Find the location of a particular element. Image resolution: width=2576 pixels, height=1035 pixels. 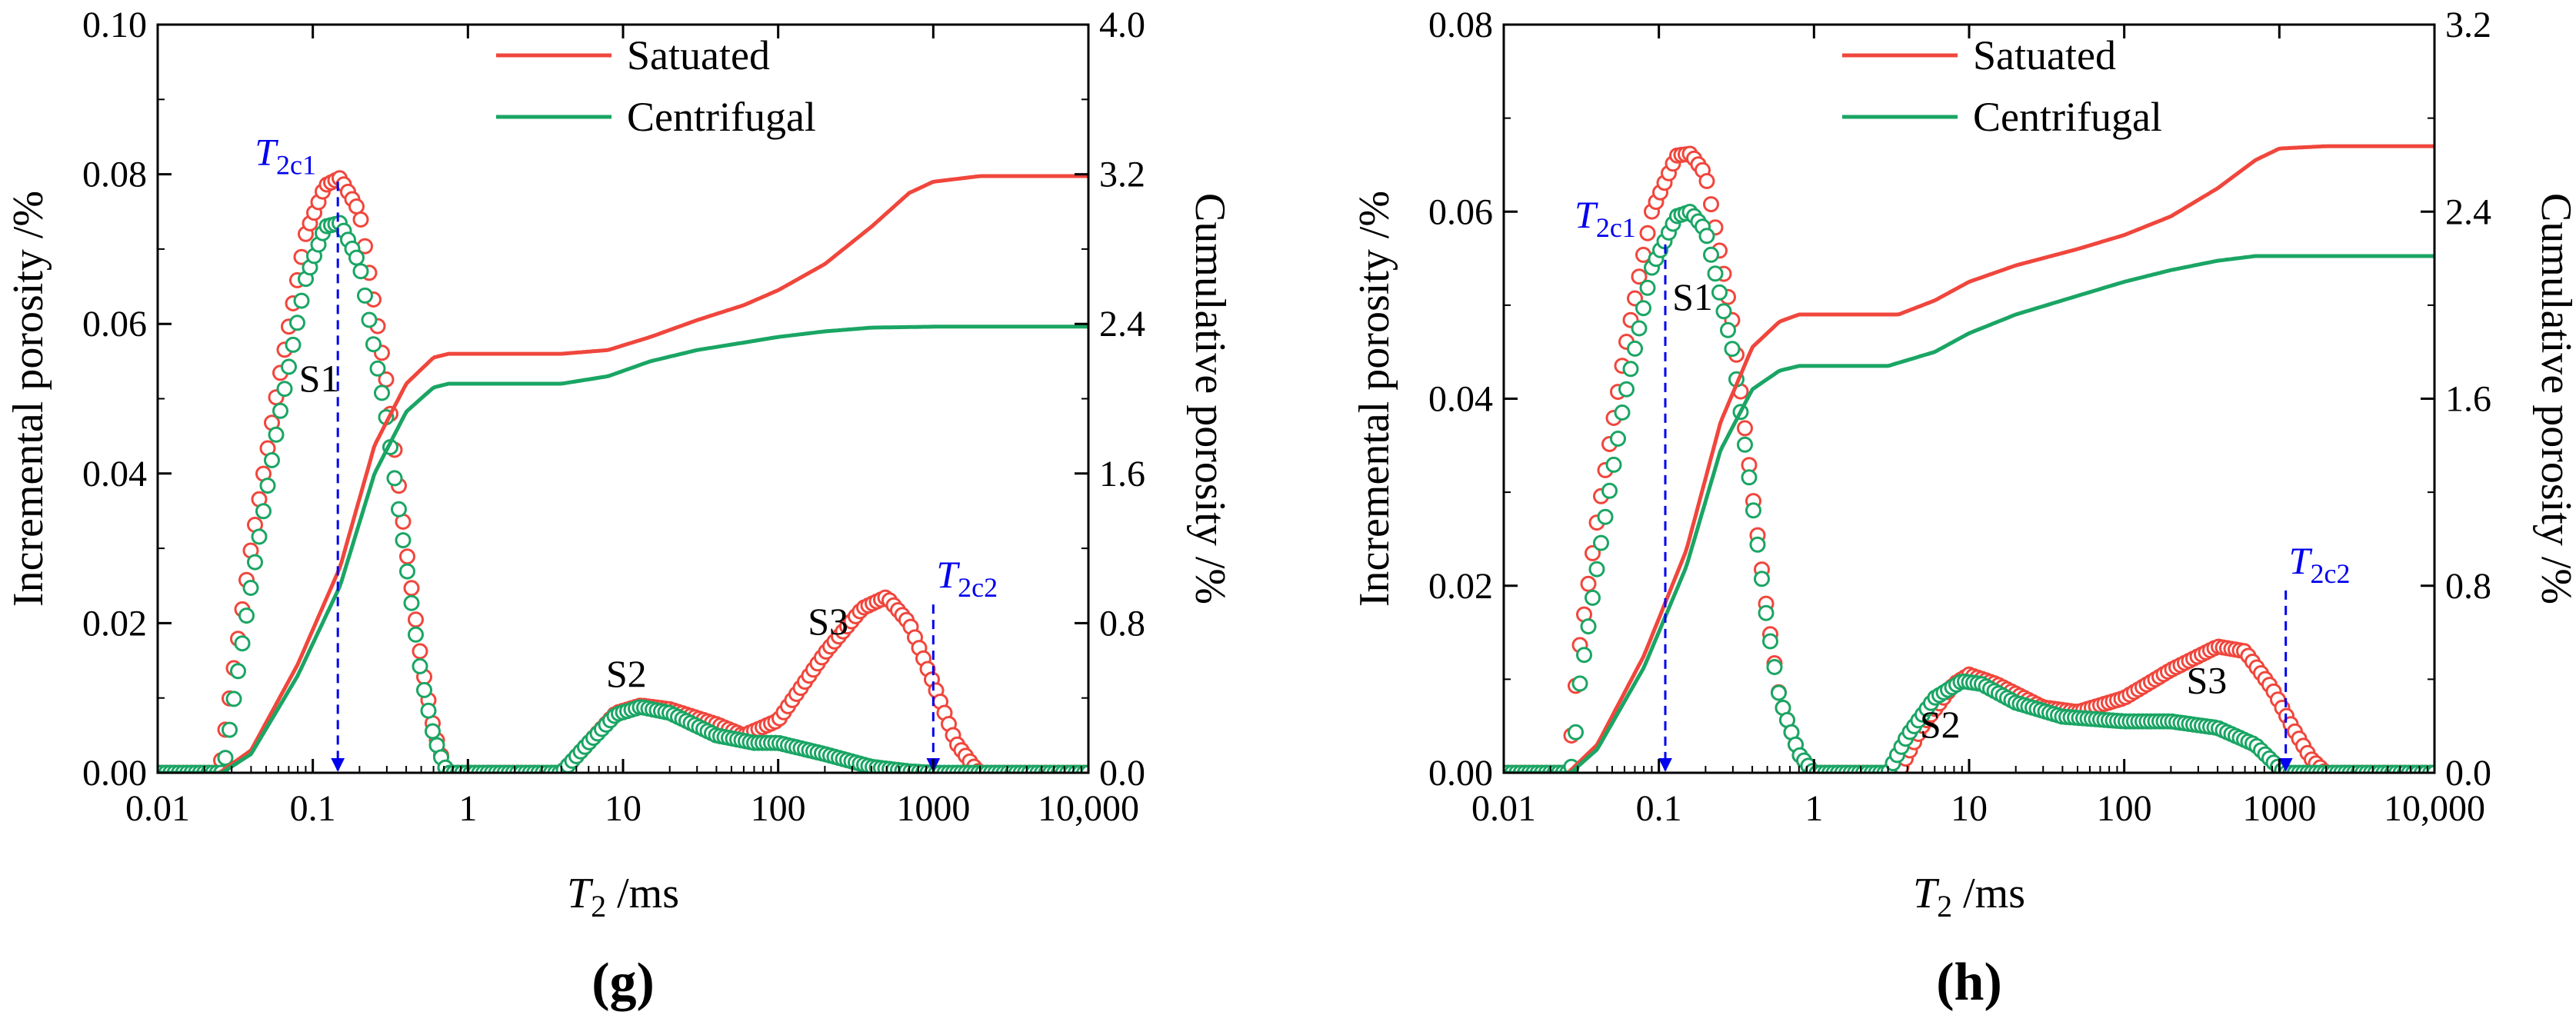

peak-label-s1: S1 is located at coordinates (1692, 297).